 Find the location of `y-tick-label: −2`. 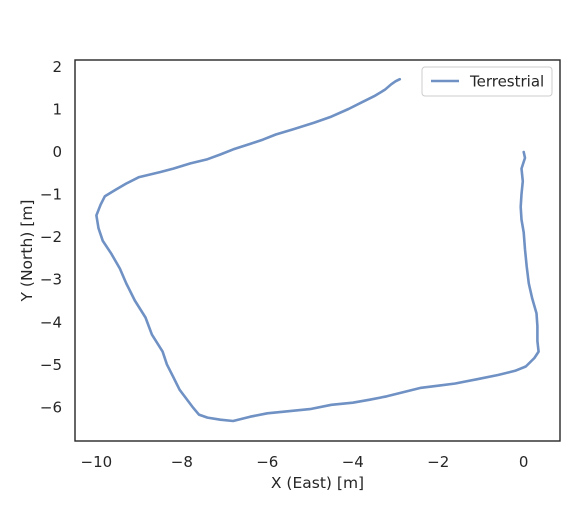

y-tick-label: −2 is located at coordinates (51, 237).